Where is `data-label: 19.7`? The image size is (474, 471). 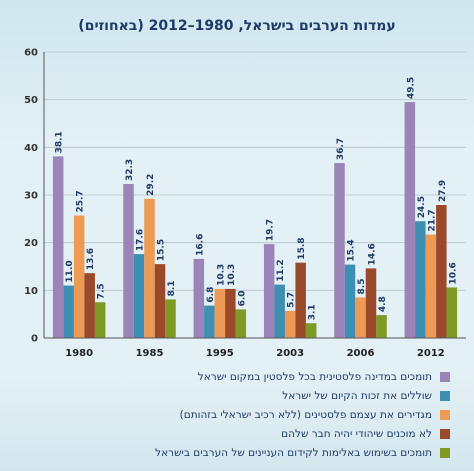 data-label: 19.7 is located at coordinates (271, 230).